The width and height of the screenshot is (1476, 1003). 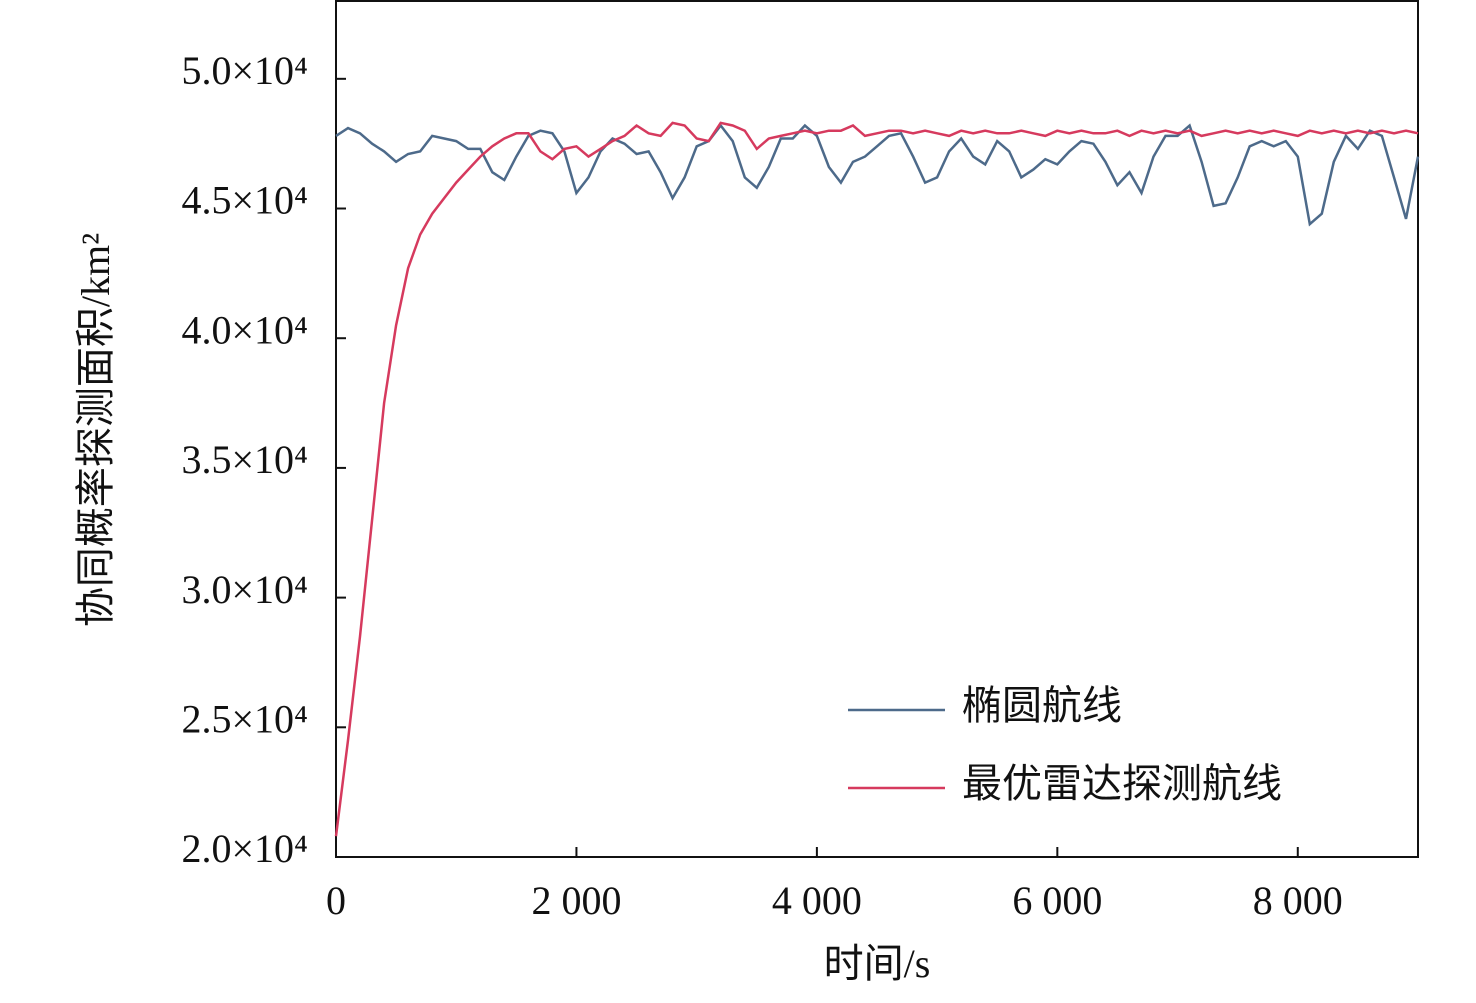 I want to click on x-axis-title: 时间/s, so click(x=877, y=963).